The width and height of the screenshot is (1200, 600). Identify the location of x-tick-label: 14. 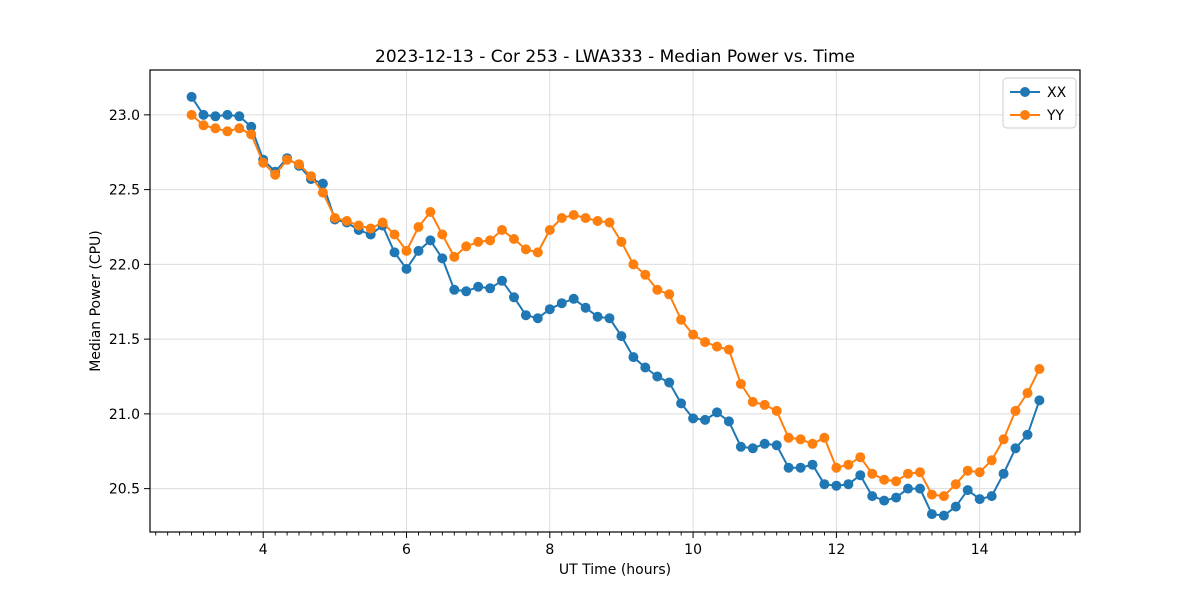
(980, 550).